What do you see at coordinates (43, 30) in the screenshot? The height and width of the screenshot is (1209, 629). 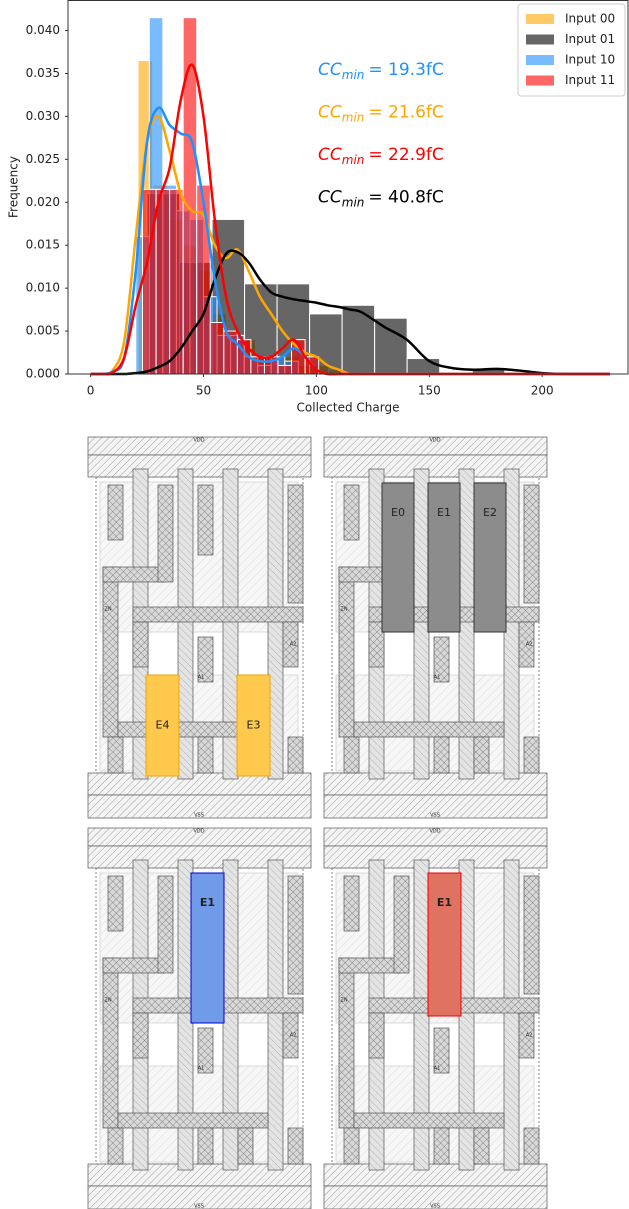 I see `y-tick-label: 0.040` at bounding box center [43, 30].